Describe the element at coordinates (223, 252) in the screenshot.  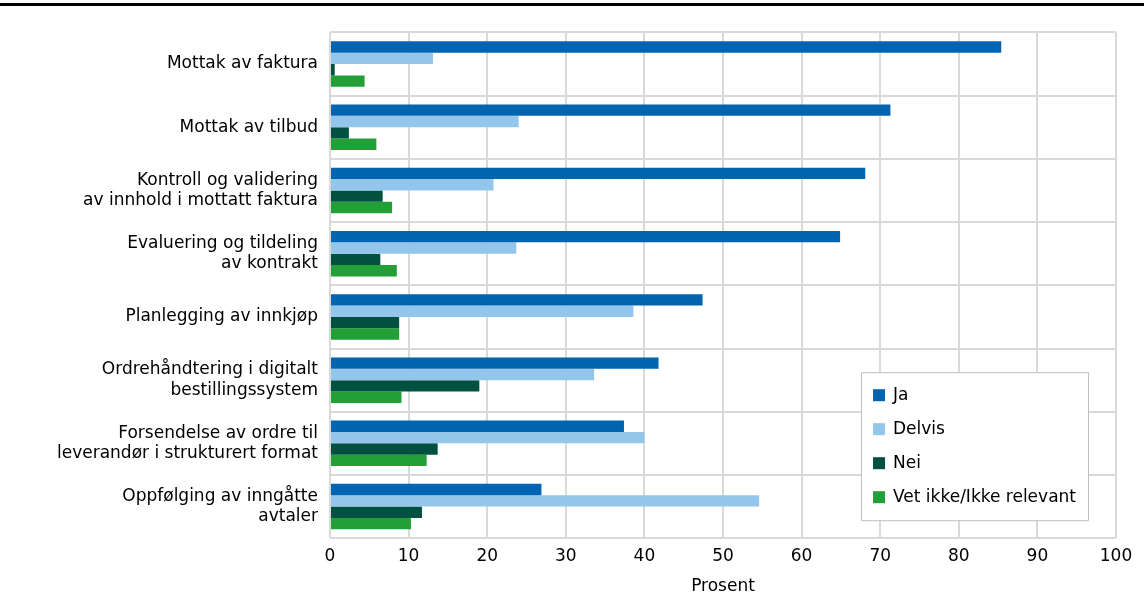
I see `y-tick-label: Evaluering og tildeling av kontrakt` at that location.